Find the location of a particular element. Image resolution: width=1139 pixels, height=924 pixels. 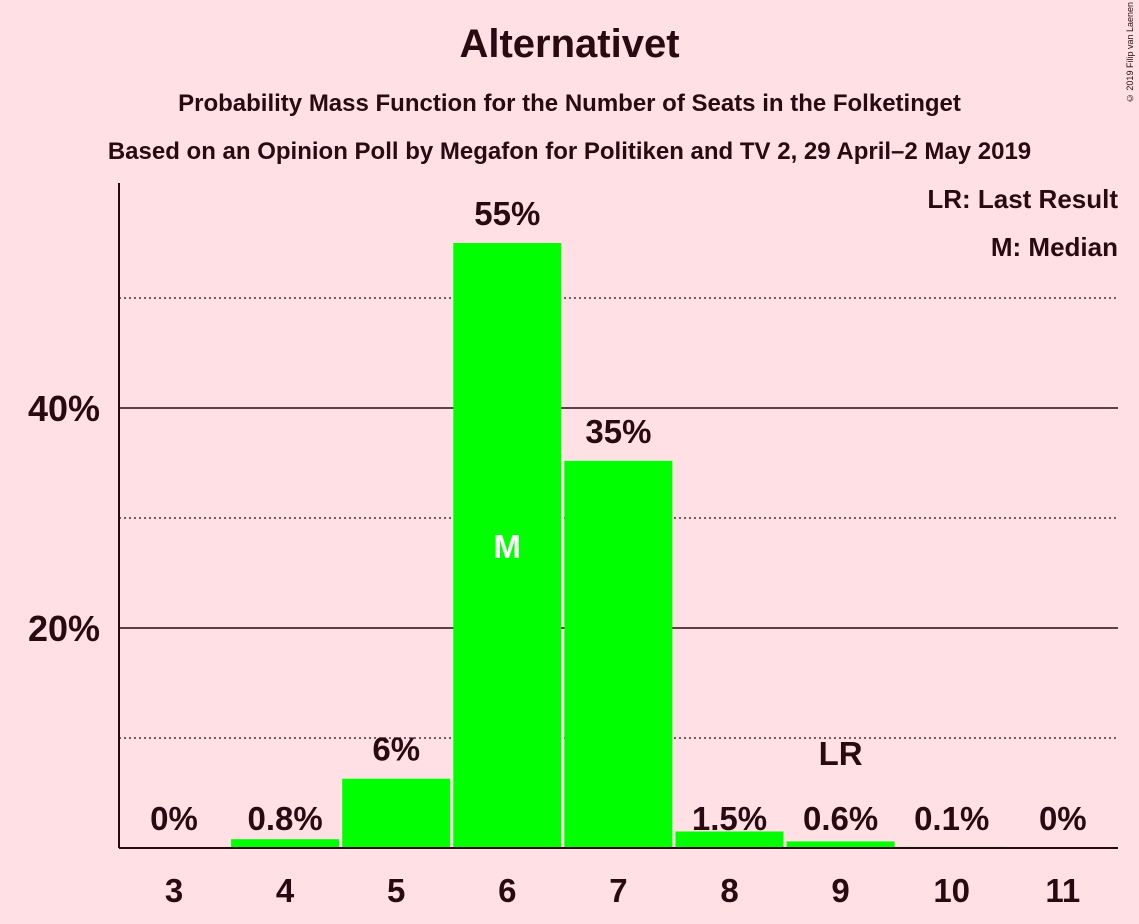

y-tick-label: 40% is located at coordinates (64, 408).